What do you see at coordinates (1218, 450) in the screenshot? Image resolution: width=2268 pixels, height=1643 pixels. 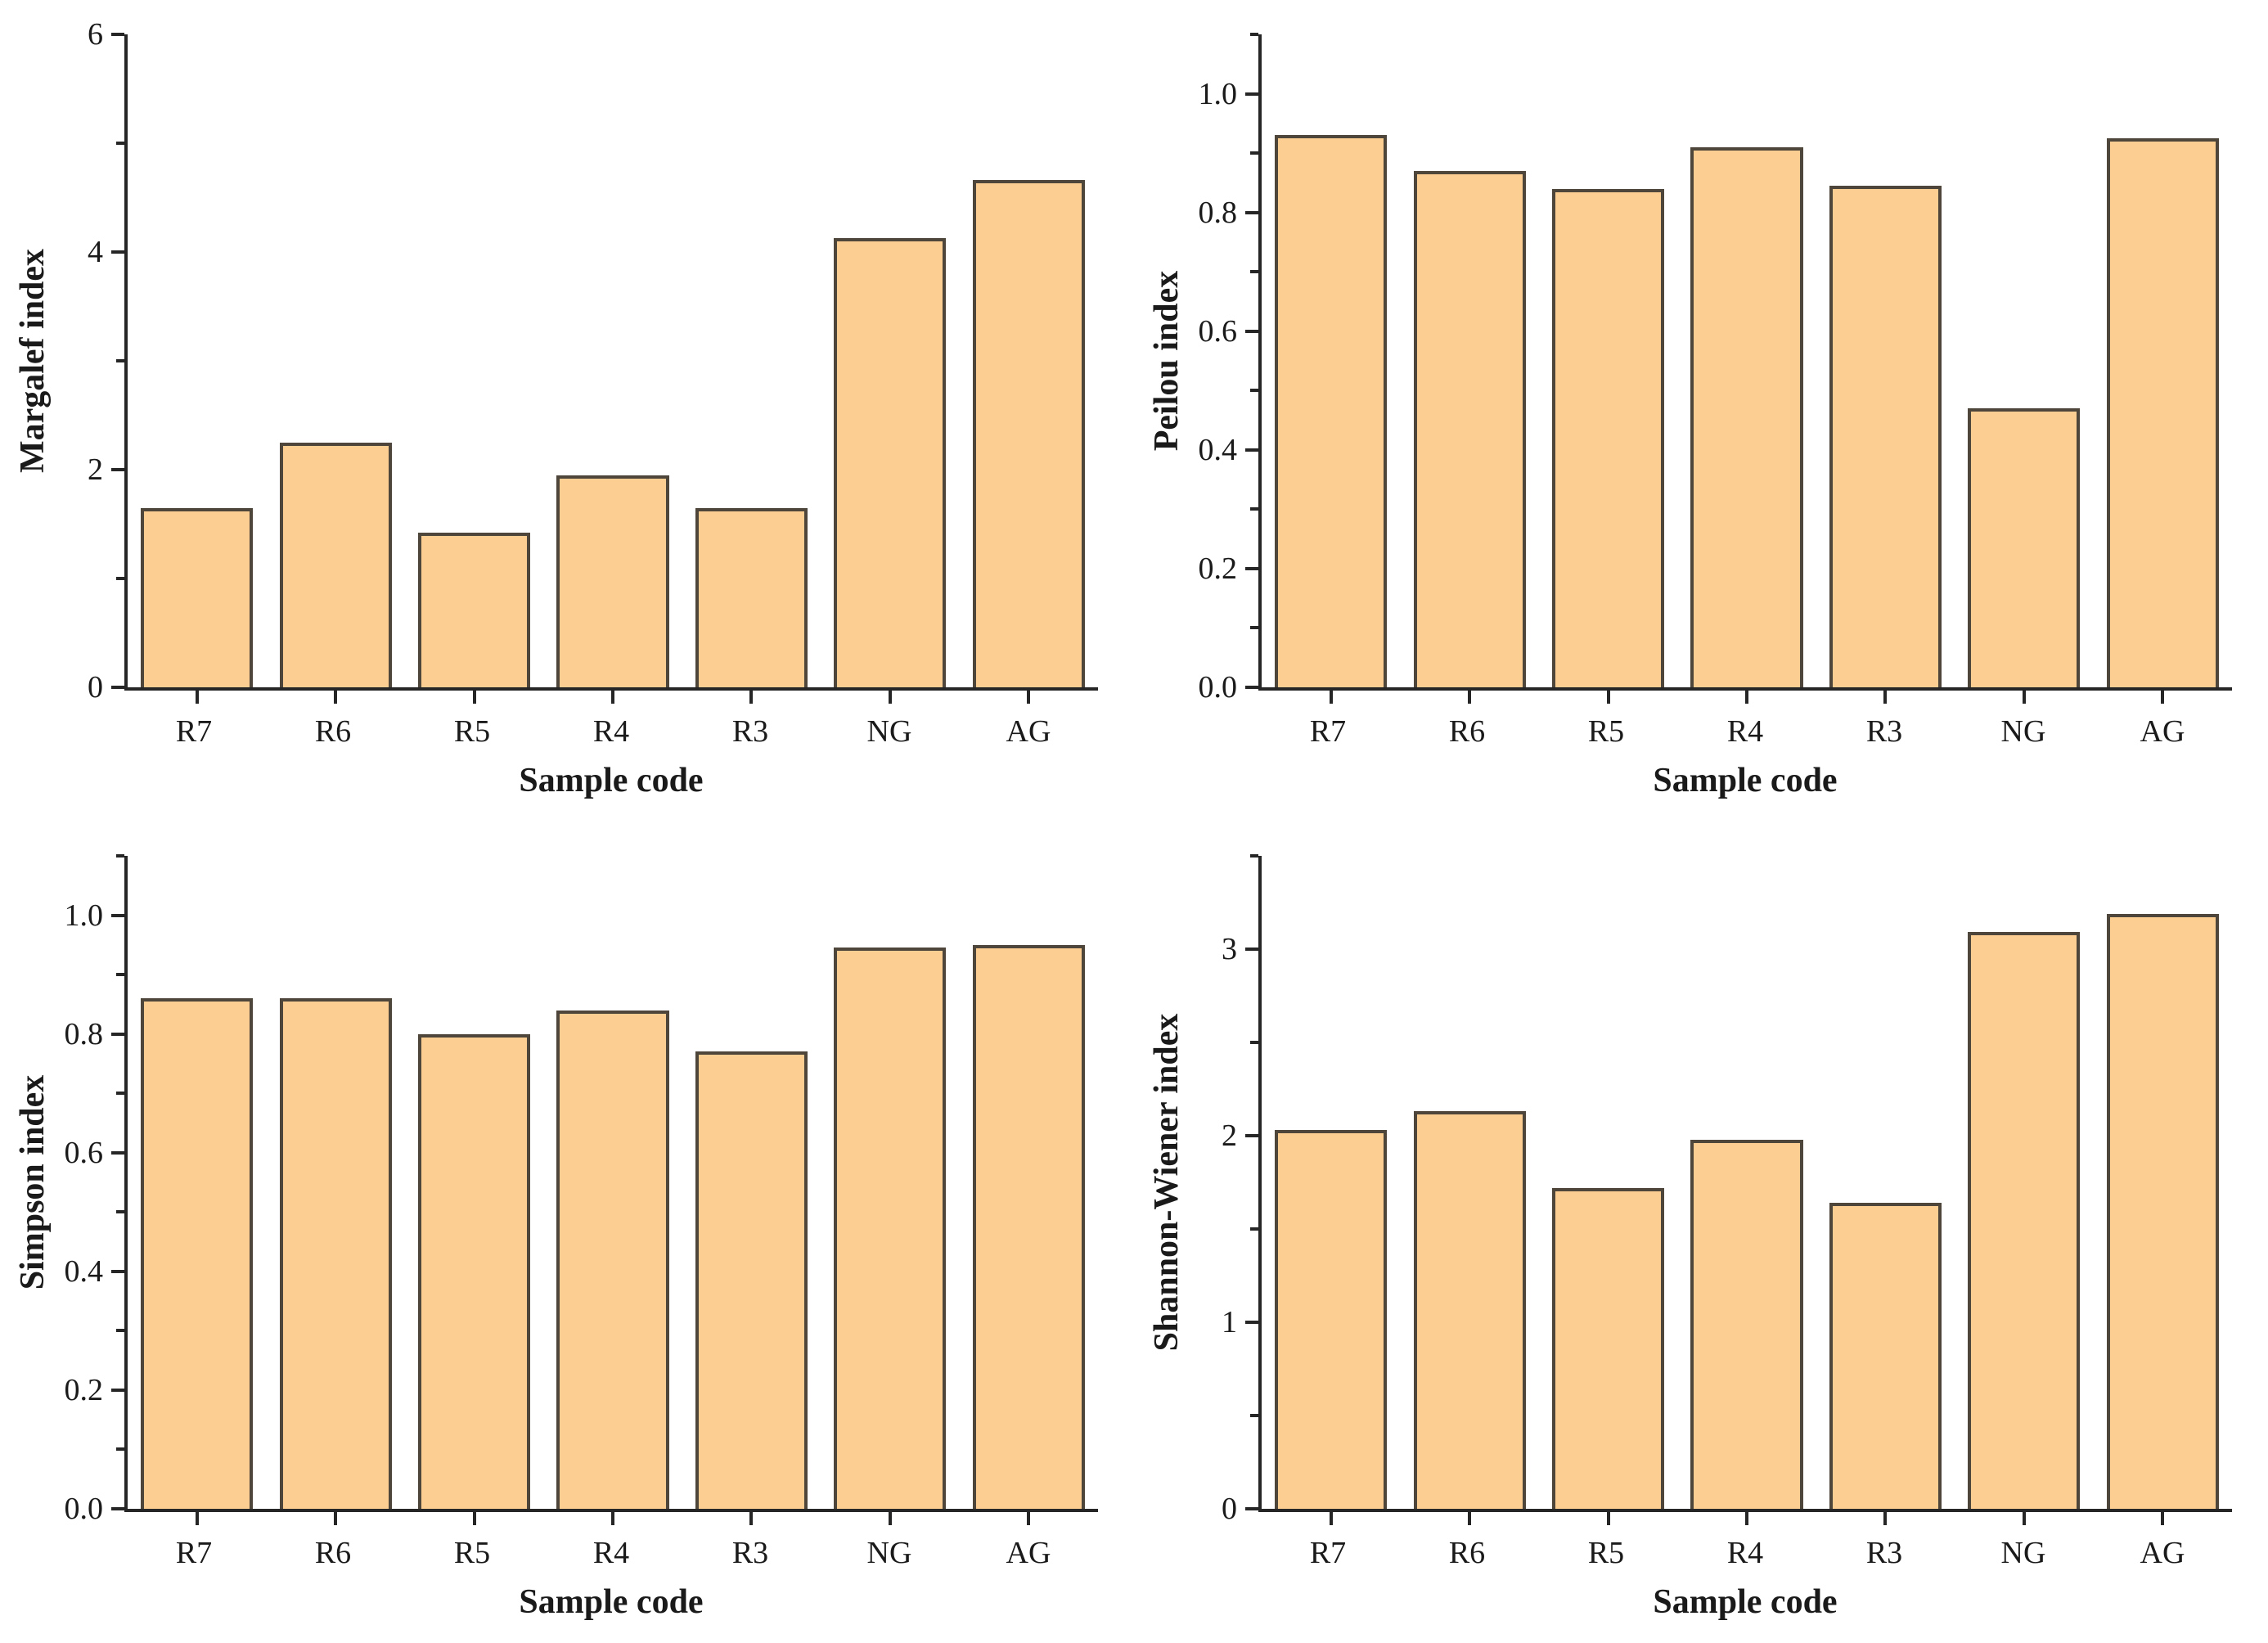 I see `y-axis-tick-label: 0.4` at bounding box center [1218, 450].